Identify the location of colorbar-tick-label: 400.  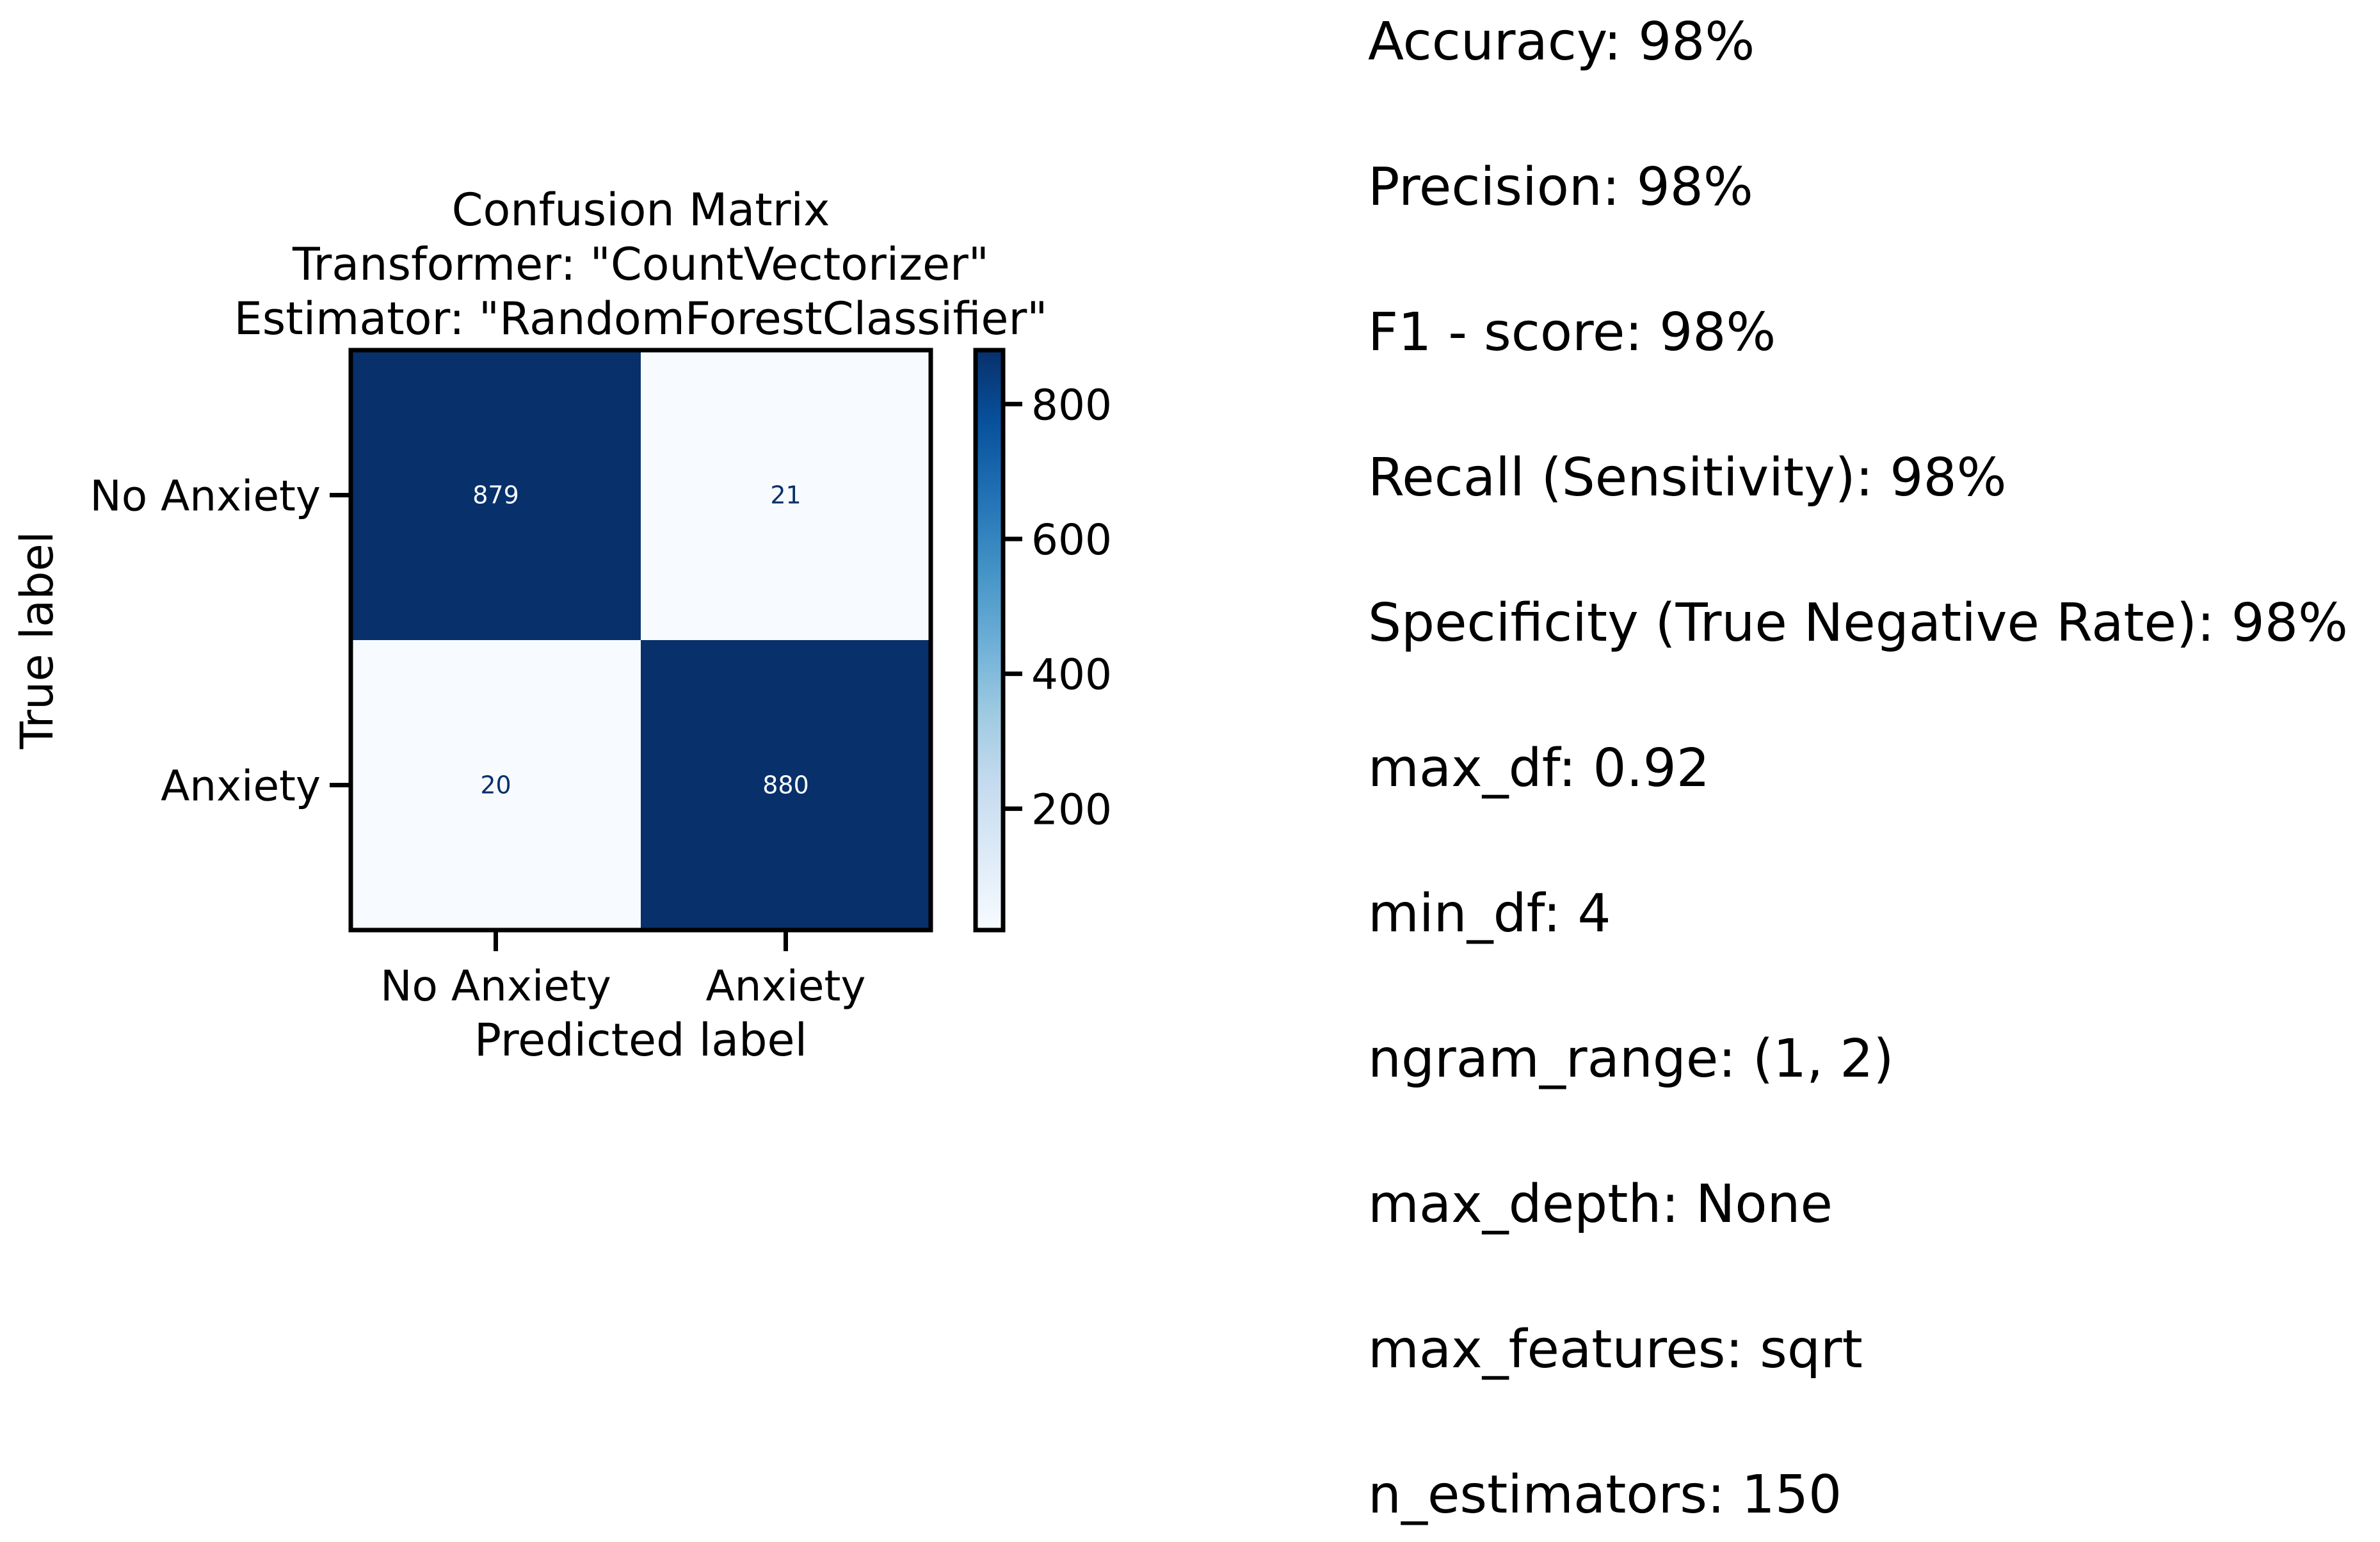
(1071, 675).